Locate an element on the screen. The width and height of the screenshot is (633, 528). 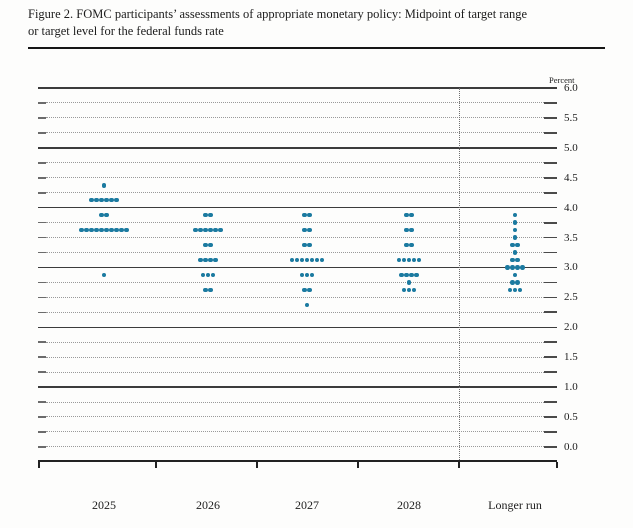
gridline-dotted-3.75 is located at coordinates (295, 223).